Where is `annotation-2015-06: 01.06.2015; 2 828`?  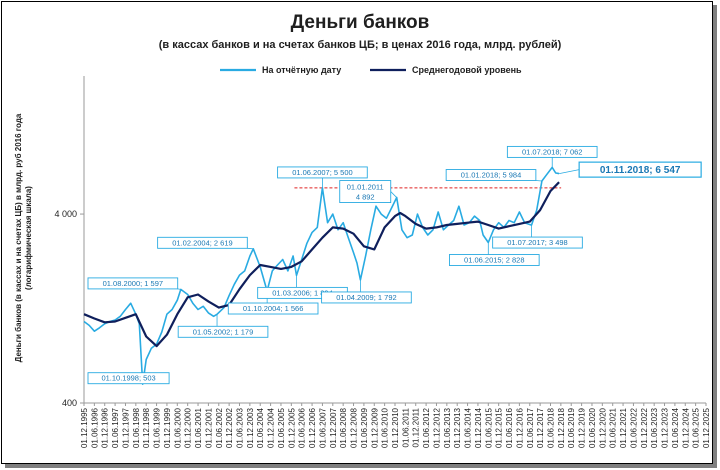
annotation-2015-06: 01.06.2015; 2 828 is located at coordinates (494, 254).